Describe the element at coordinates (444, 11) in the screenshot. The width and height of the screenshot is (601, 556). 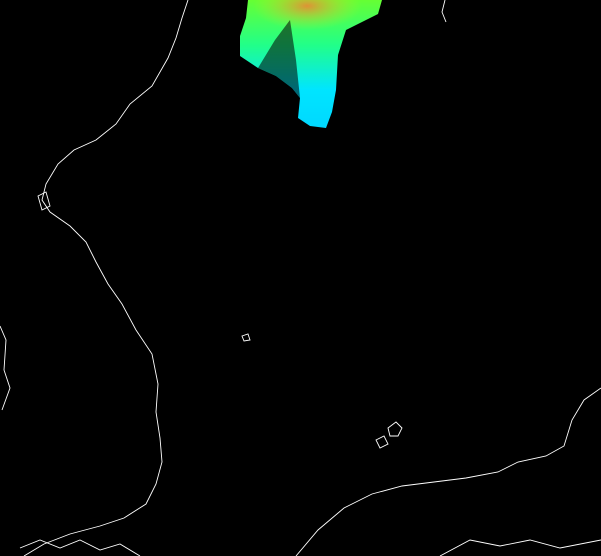
I see `east-edge-coast` at that location.